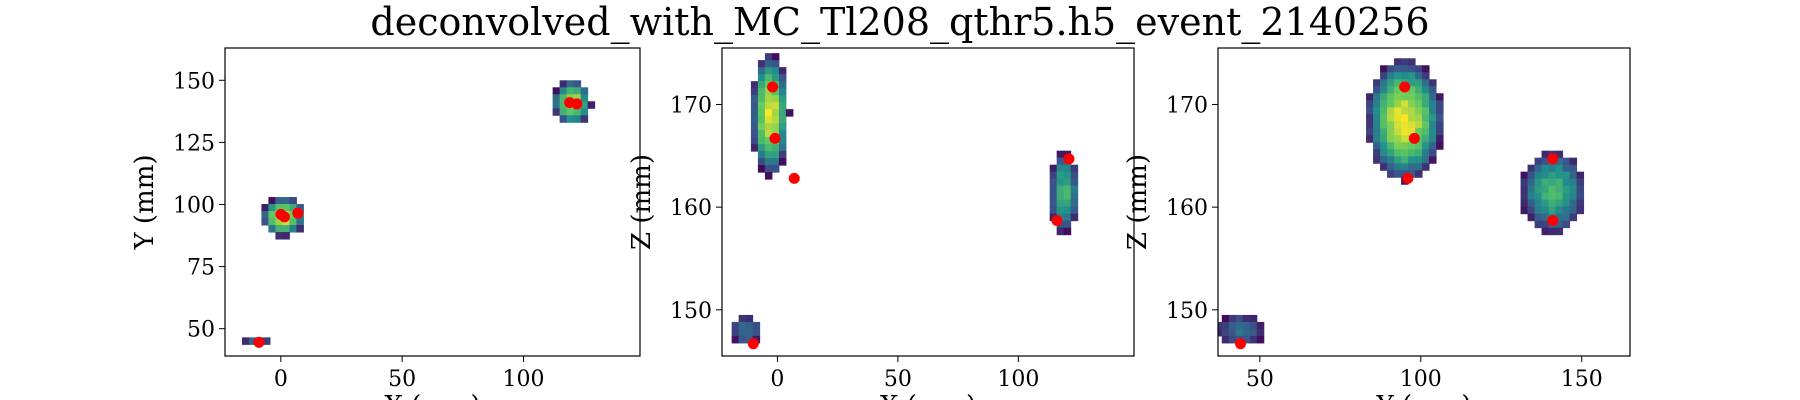 This screenshot has height=400, width=1800. Describe the element at coordinates (194, 205) in the screenshot. I see `y-tick-label-1: 100` at that location.